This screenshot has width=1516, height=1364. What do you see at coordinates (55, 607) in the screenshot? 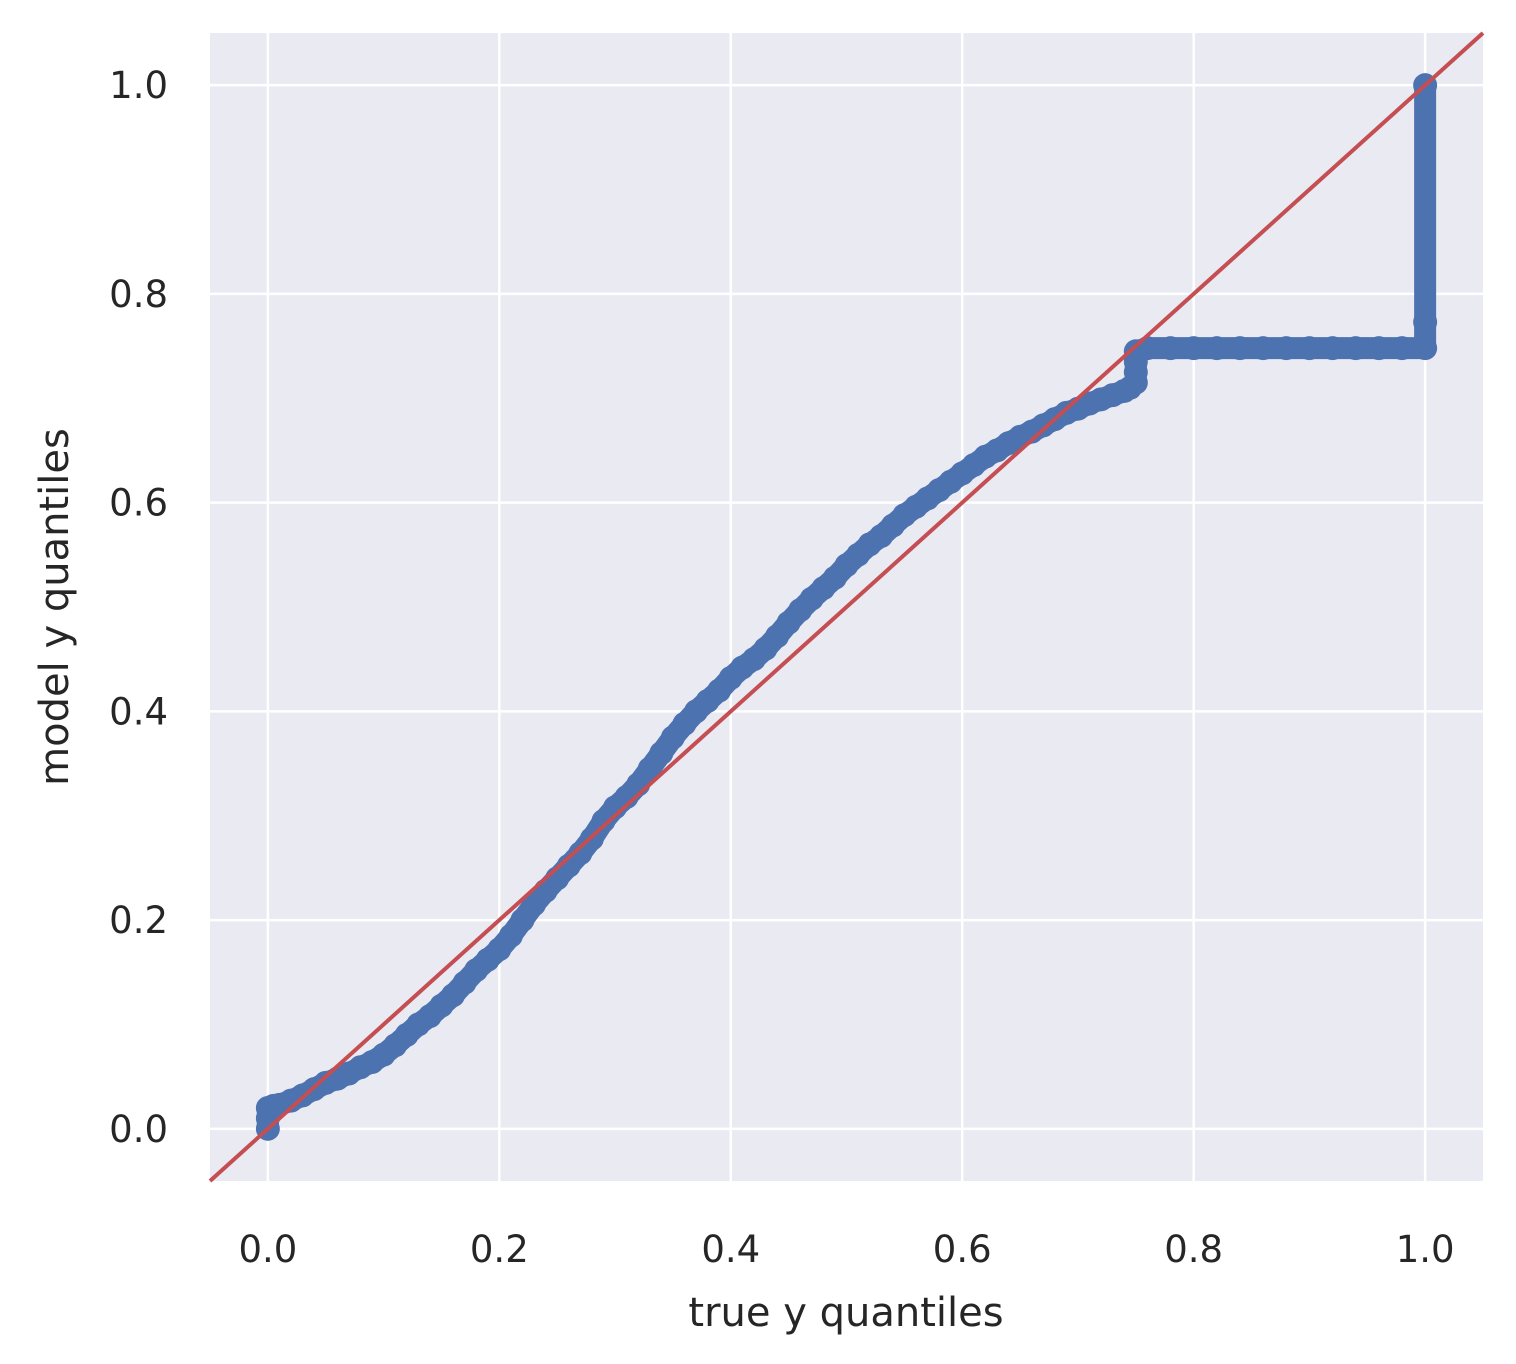
I see `y-axis-title: model y quantiles` at bounding box center [55, 607].